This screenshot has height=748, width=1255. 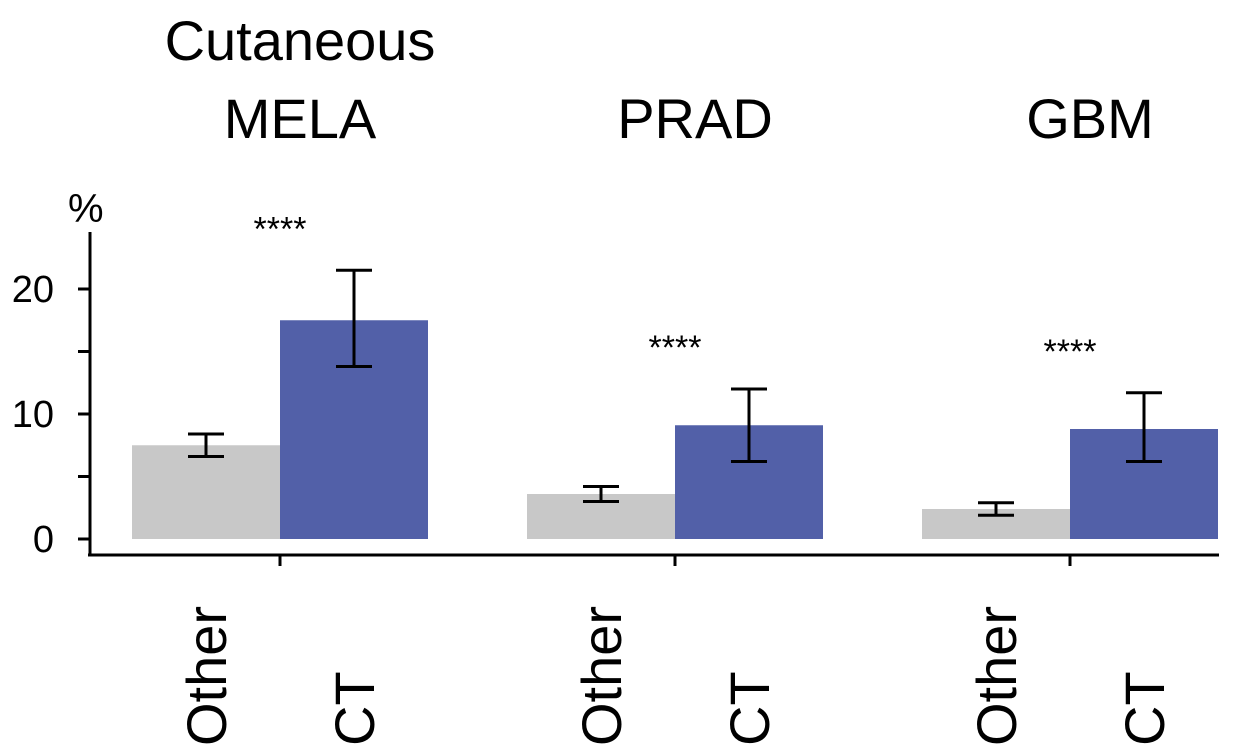 I want to click on y-tick-label: 10, so click(x=33, y=415).